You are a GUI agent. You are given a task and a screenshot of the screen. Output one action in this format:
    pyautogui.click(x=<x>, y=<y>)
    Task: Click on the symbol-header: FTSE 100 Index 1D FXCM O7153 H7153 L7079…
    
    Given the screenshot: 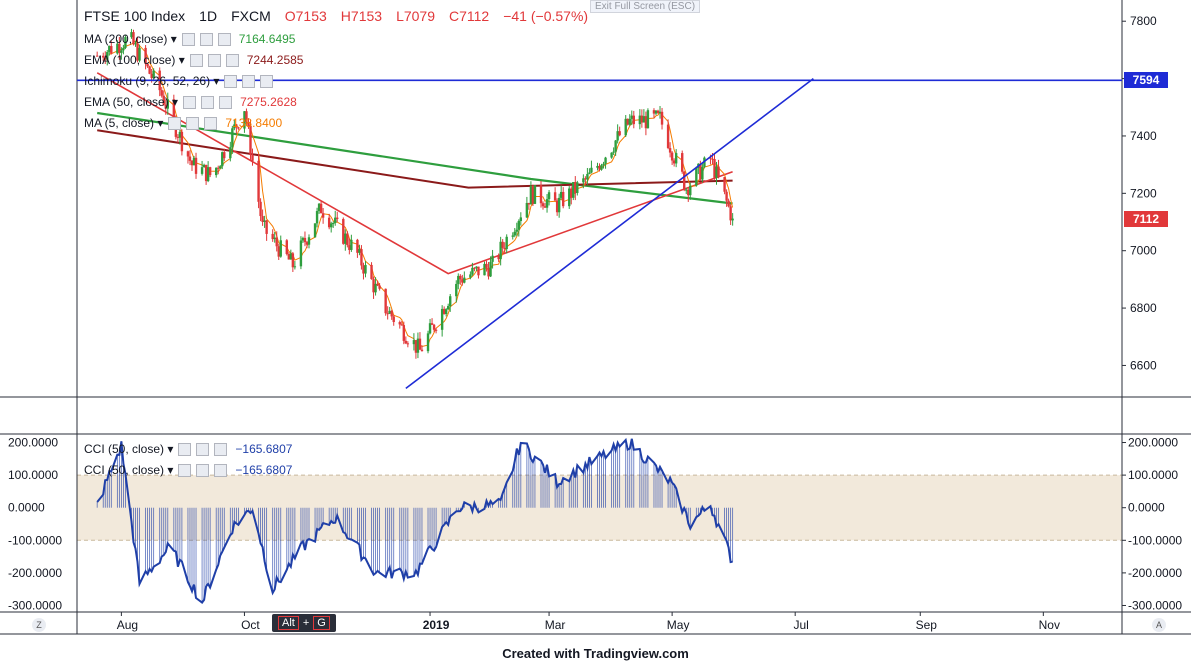 What is the action you would take?
    pyautogui.click(x=336, y=16)
    